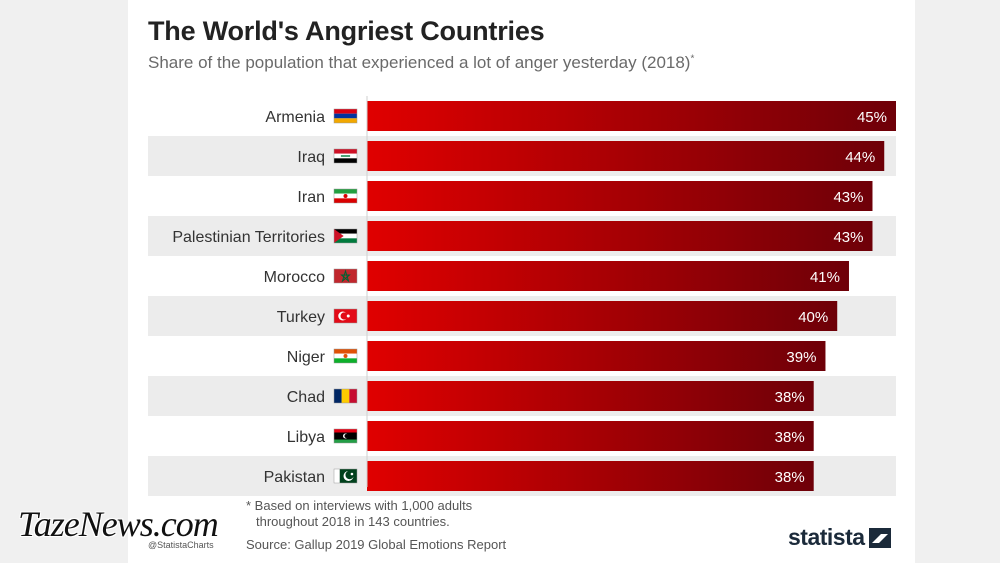 This screenshot has width=1000, height=563. What do you see at coordinates (301, 317) in the screenshot?
I see `category-label: Turkey` at bounding box center [301, 317].